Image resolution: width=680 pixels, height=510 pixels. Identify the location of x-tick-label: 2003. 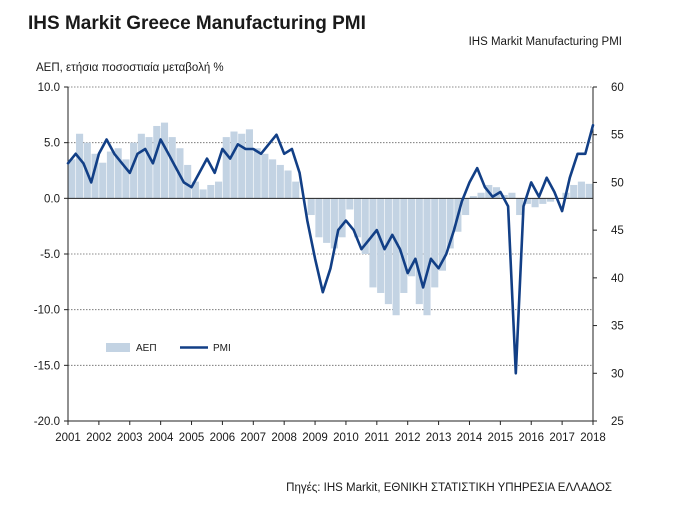
(130, 438).